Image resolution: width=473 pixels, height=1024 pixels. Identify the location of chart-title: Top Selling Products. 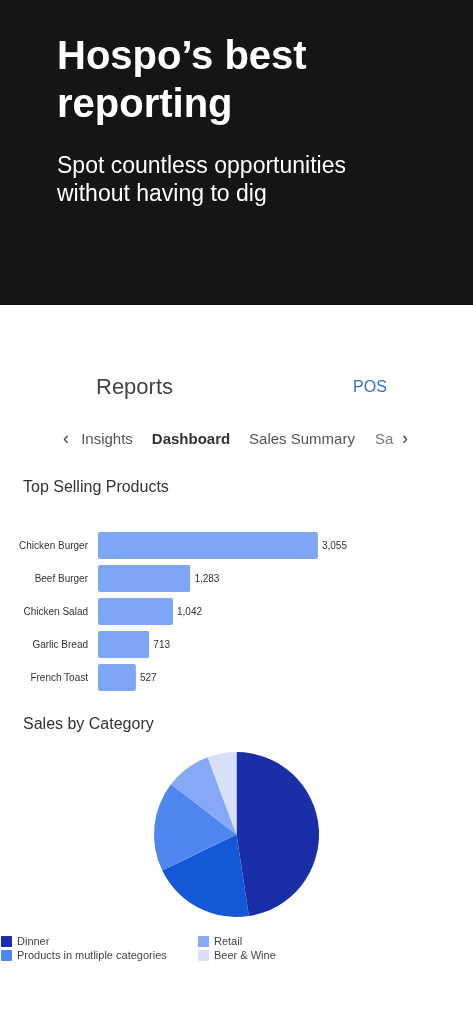
(96, 486).